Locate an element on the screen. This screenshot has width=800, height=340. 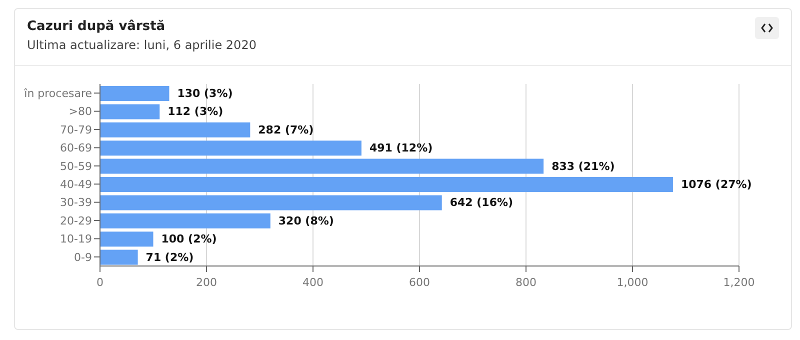
data-label: 833 (21%) is located at coordinates (583, 166).